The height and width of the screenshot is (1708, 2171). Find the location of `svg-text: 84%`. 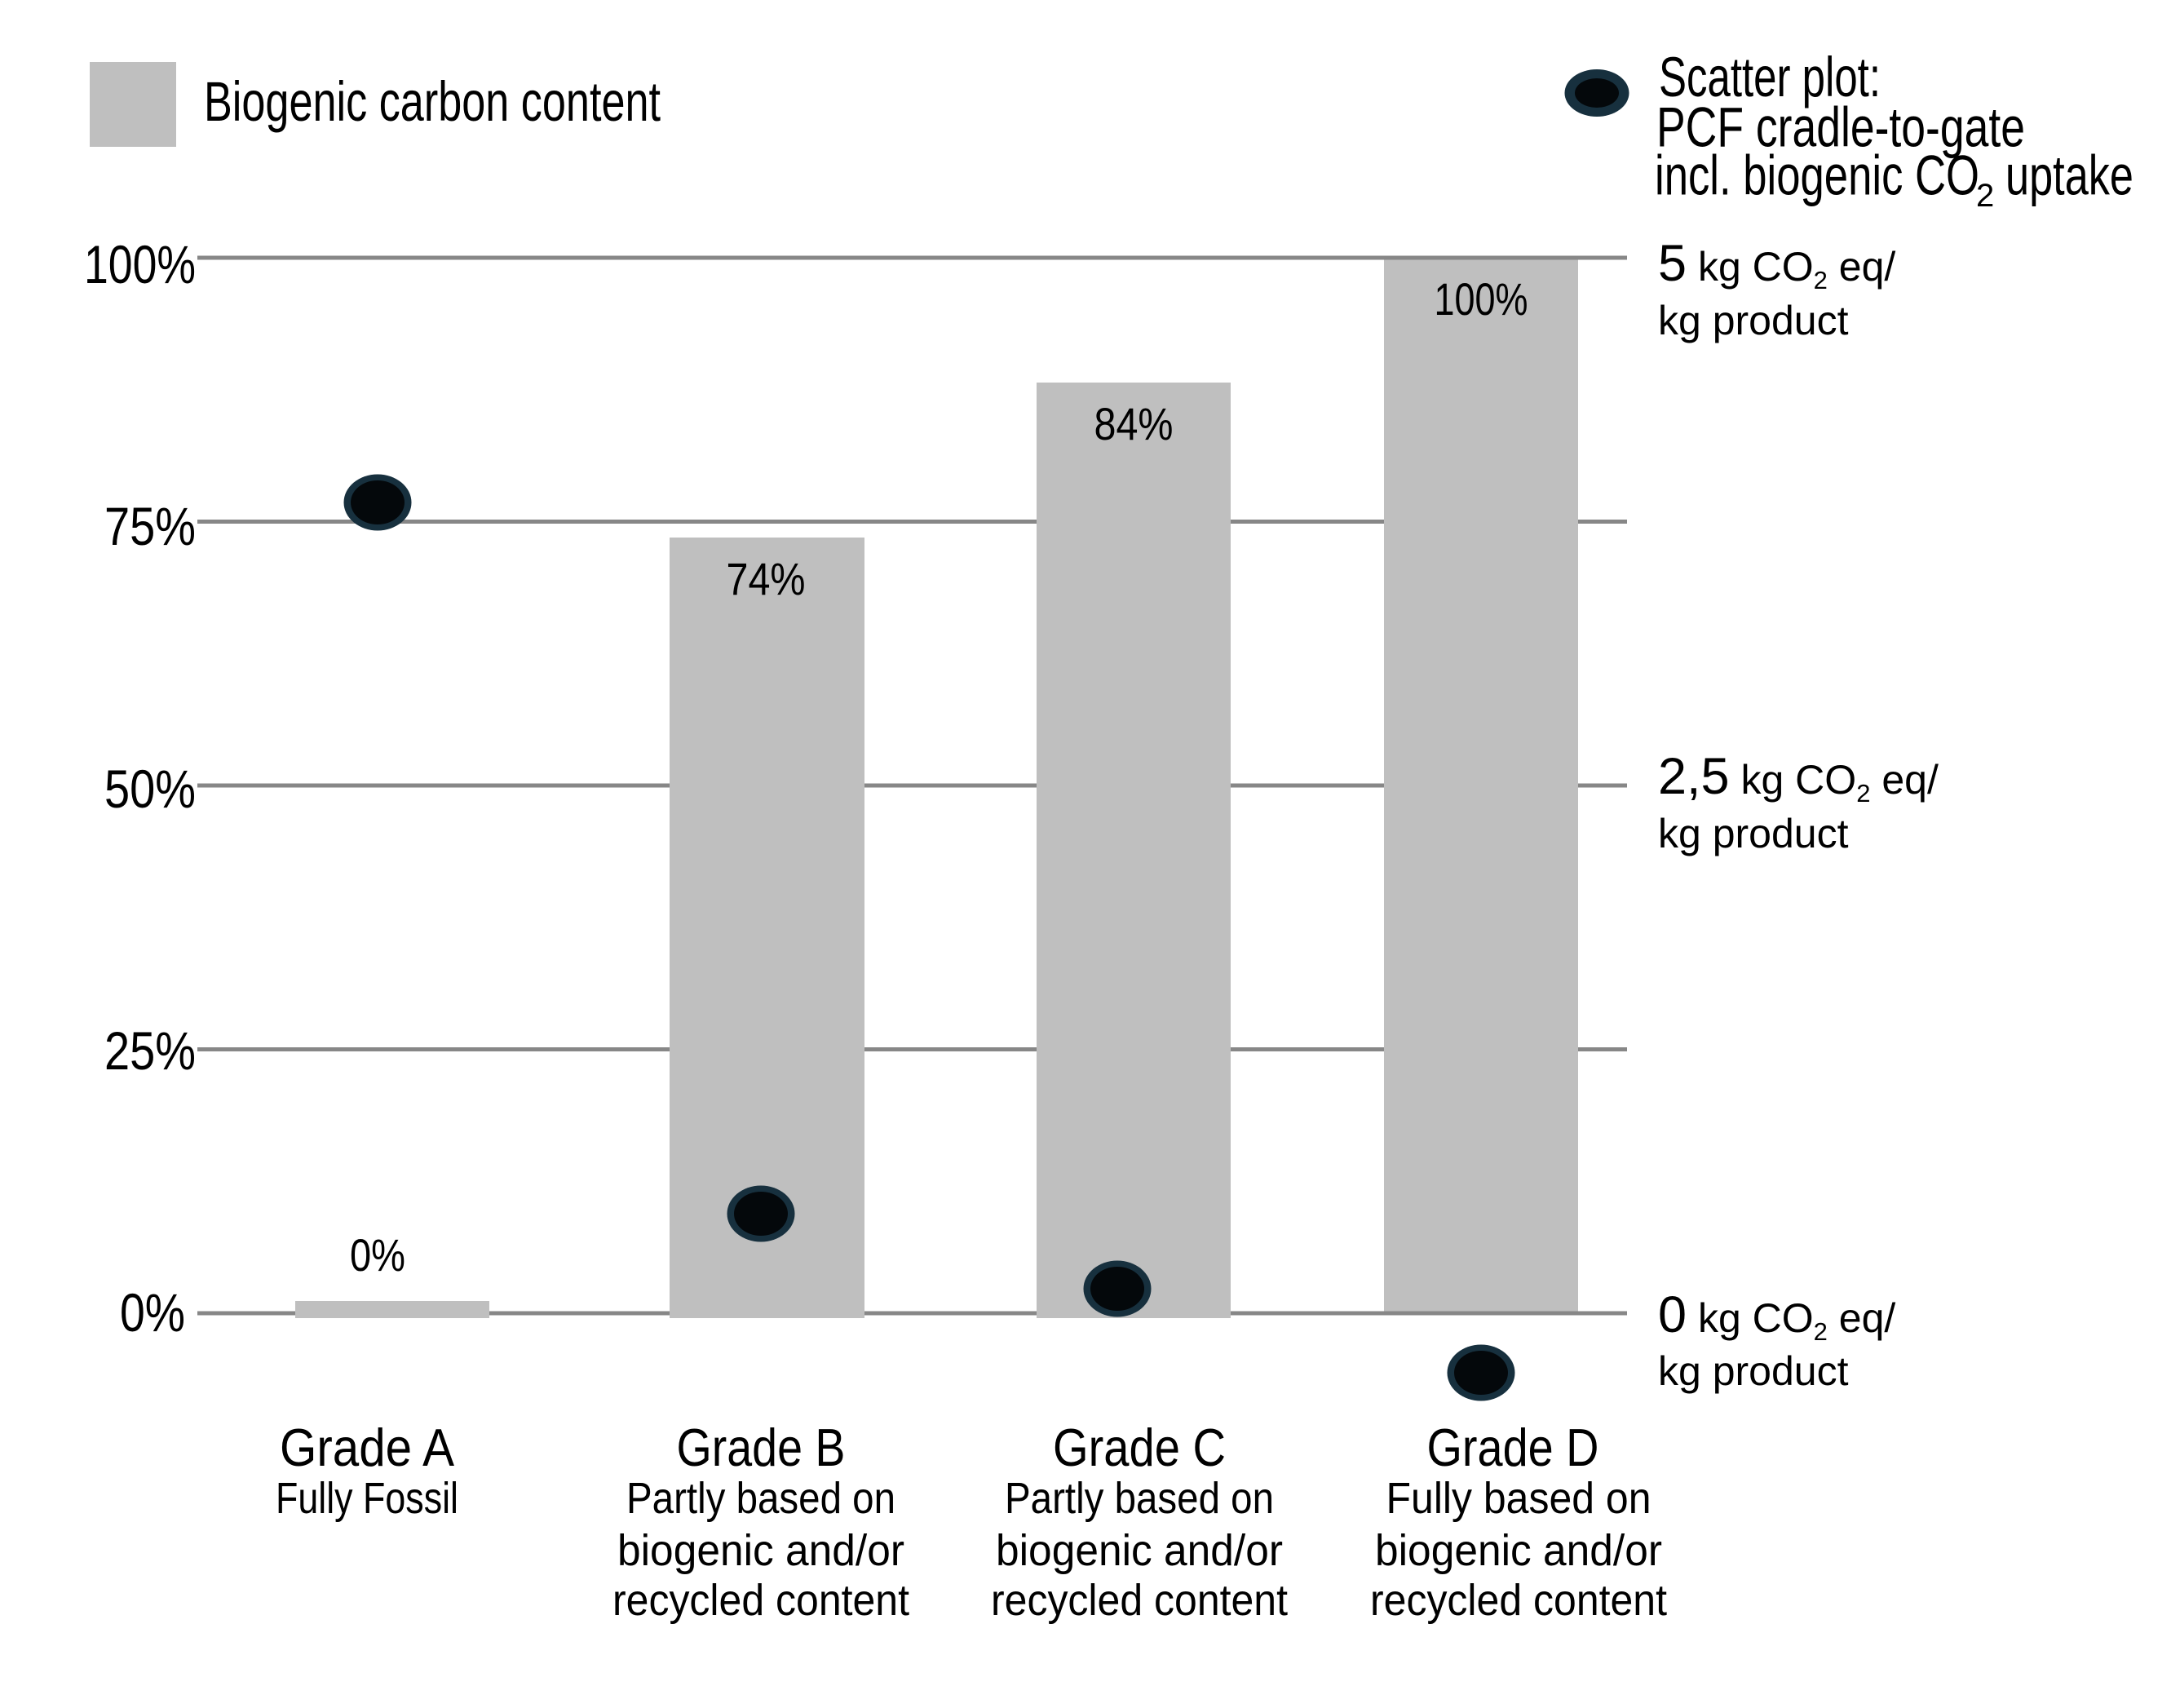

svg-text: 84% is located at coordinates (1134, 423).